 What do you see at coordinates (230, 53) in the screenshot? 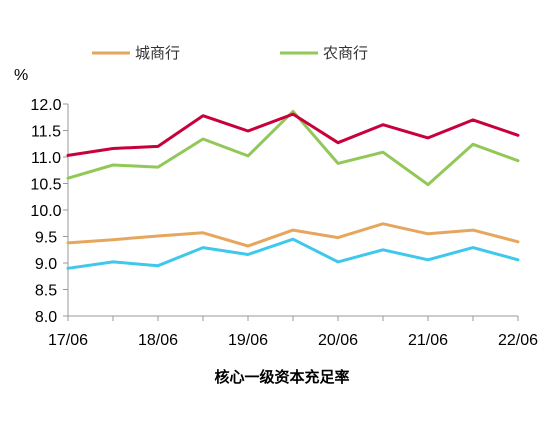
I see `legend: 城商行 农商行` at bounding box center [230, 53].